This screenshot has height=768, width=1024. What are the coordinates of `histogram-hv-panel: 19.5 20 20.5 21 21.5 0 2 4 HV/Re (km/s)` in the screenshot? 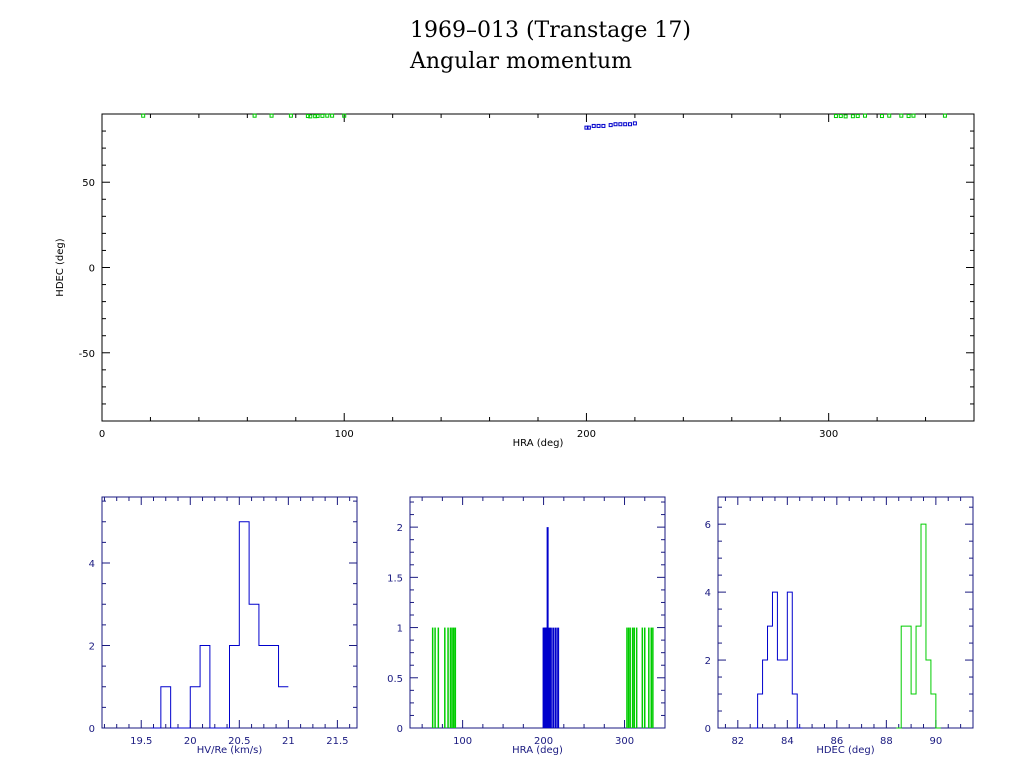 It's located at (223, 626).